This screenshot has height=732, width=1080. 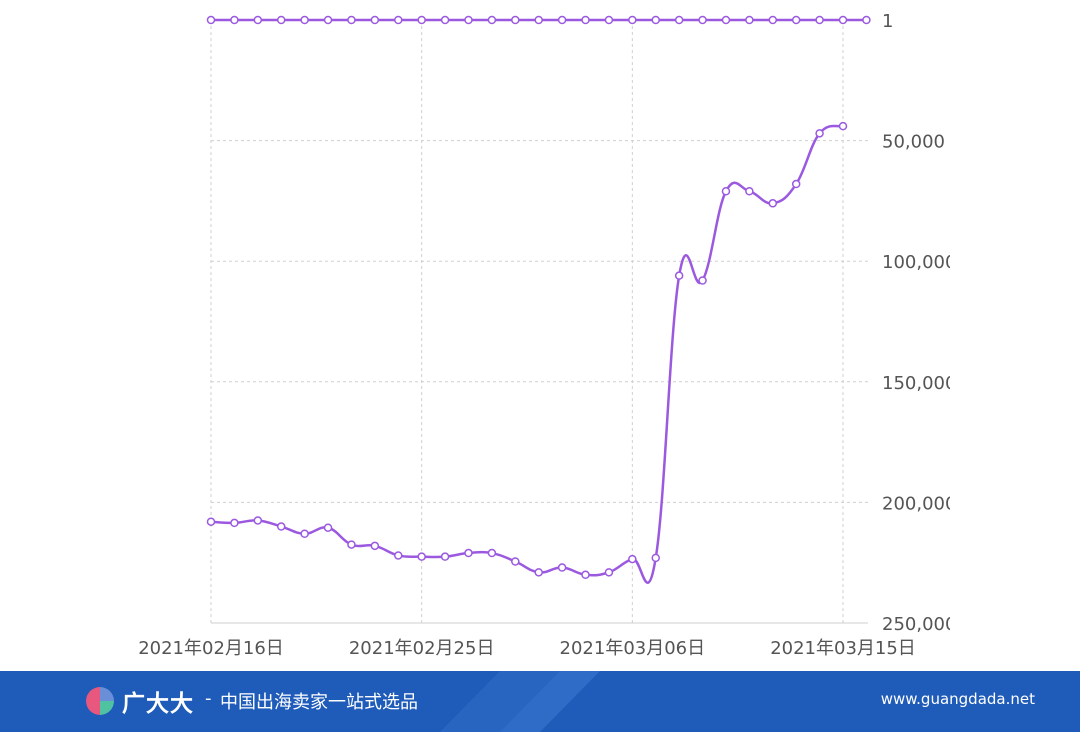 I want to click on y-tick-label: 250,000, so click(x=919, y=624).